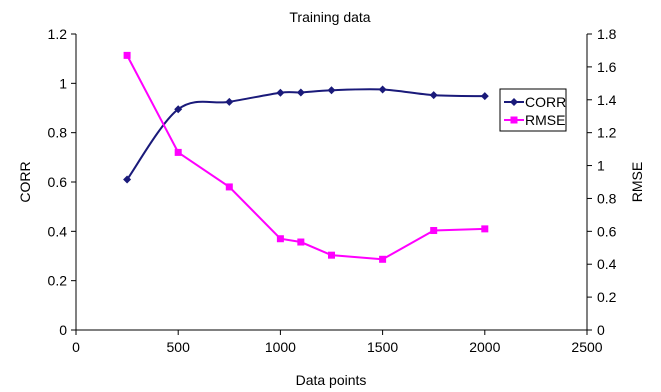  Describe the element at coordinates (329, 17) in the screenshot. I see `chart-title: Training data` at that location.